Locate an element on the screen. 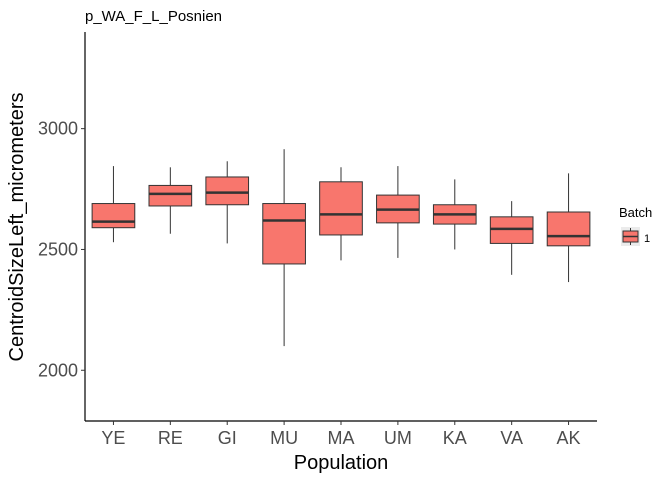 This screenshot has width=672, height=480. x-tick-label-va: VA is located at coordinates (511, 438).